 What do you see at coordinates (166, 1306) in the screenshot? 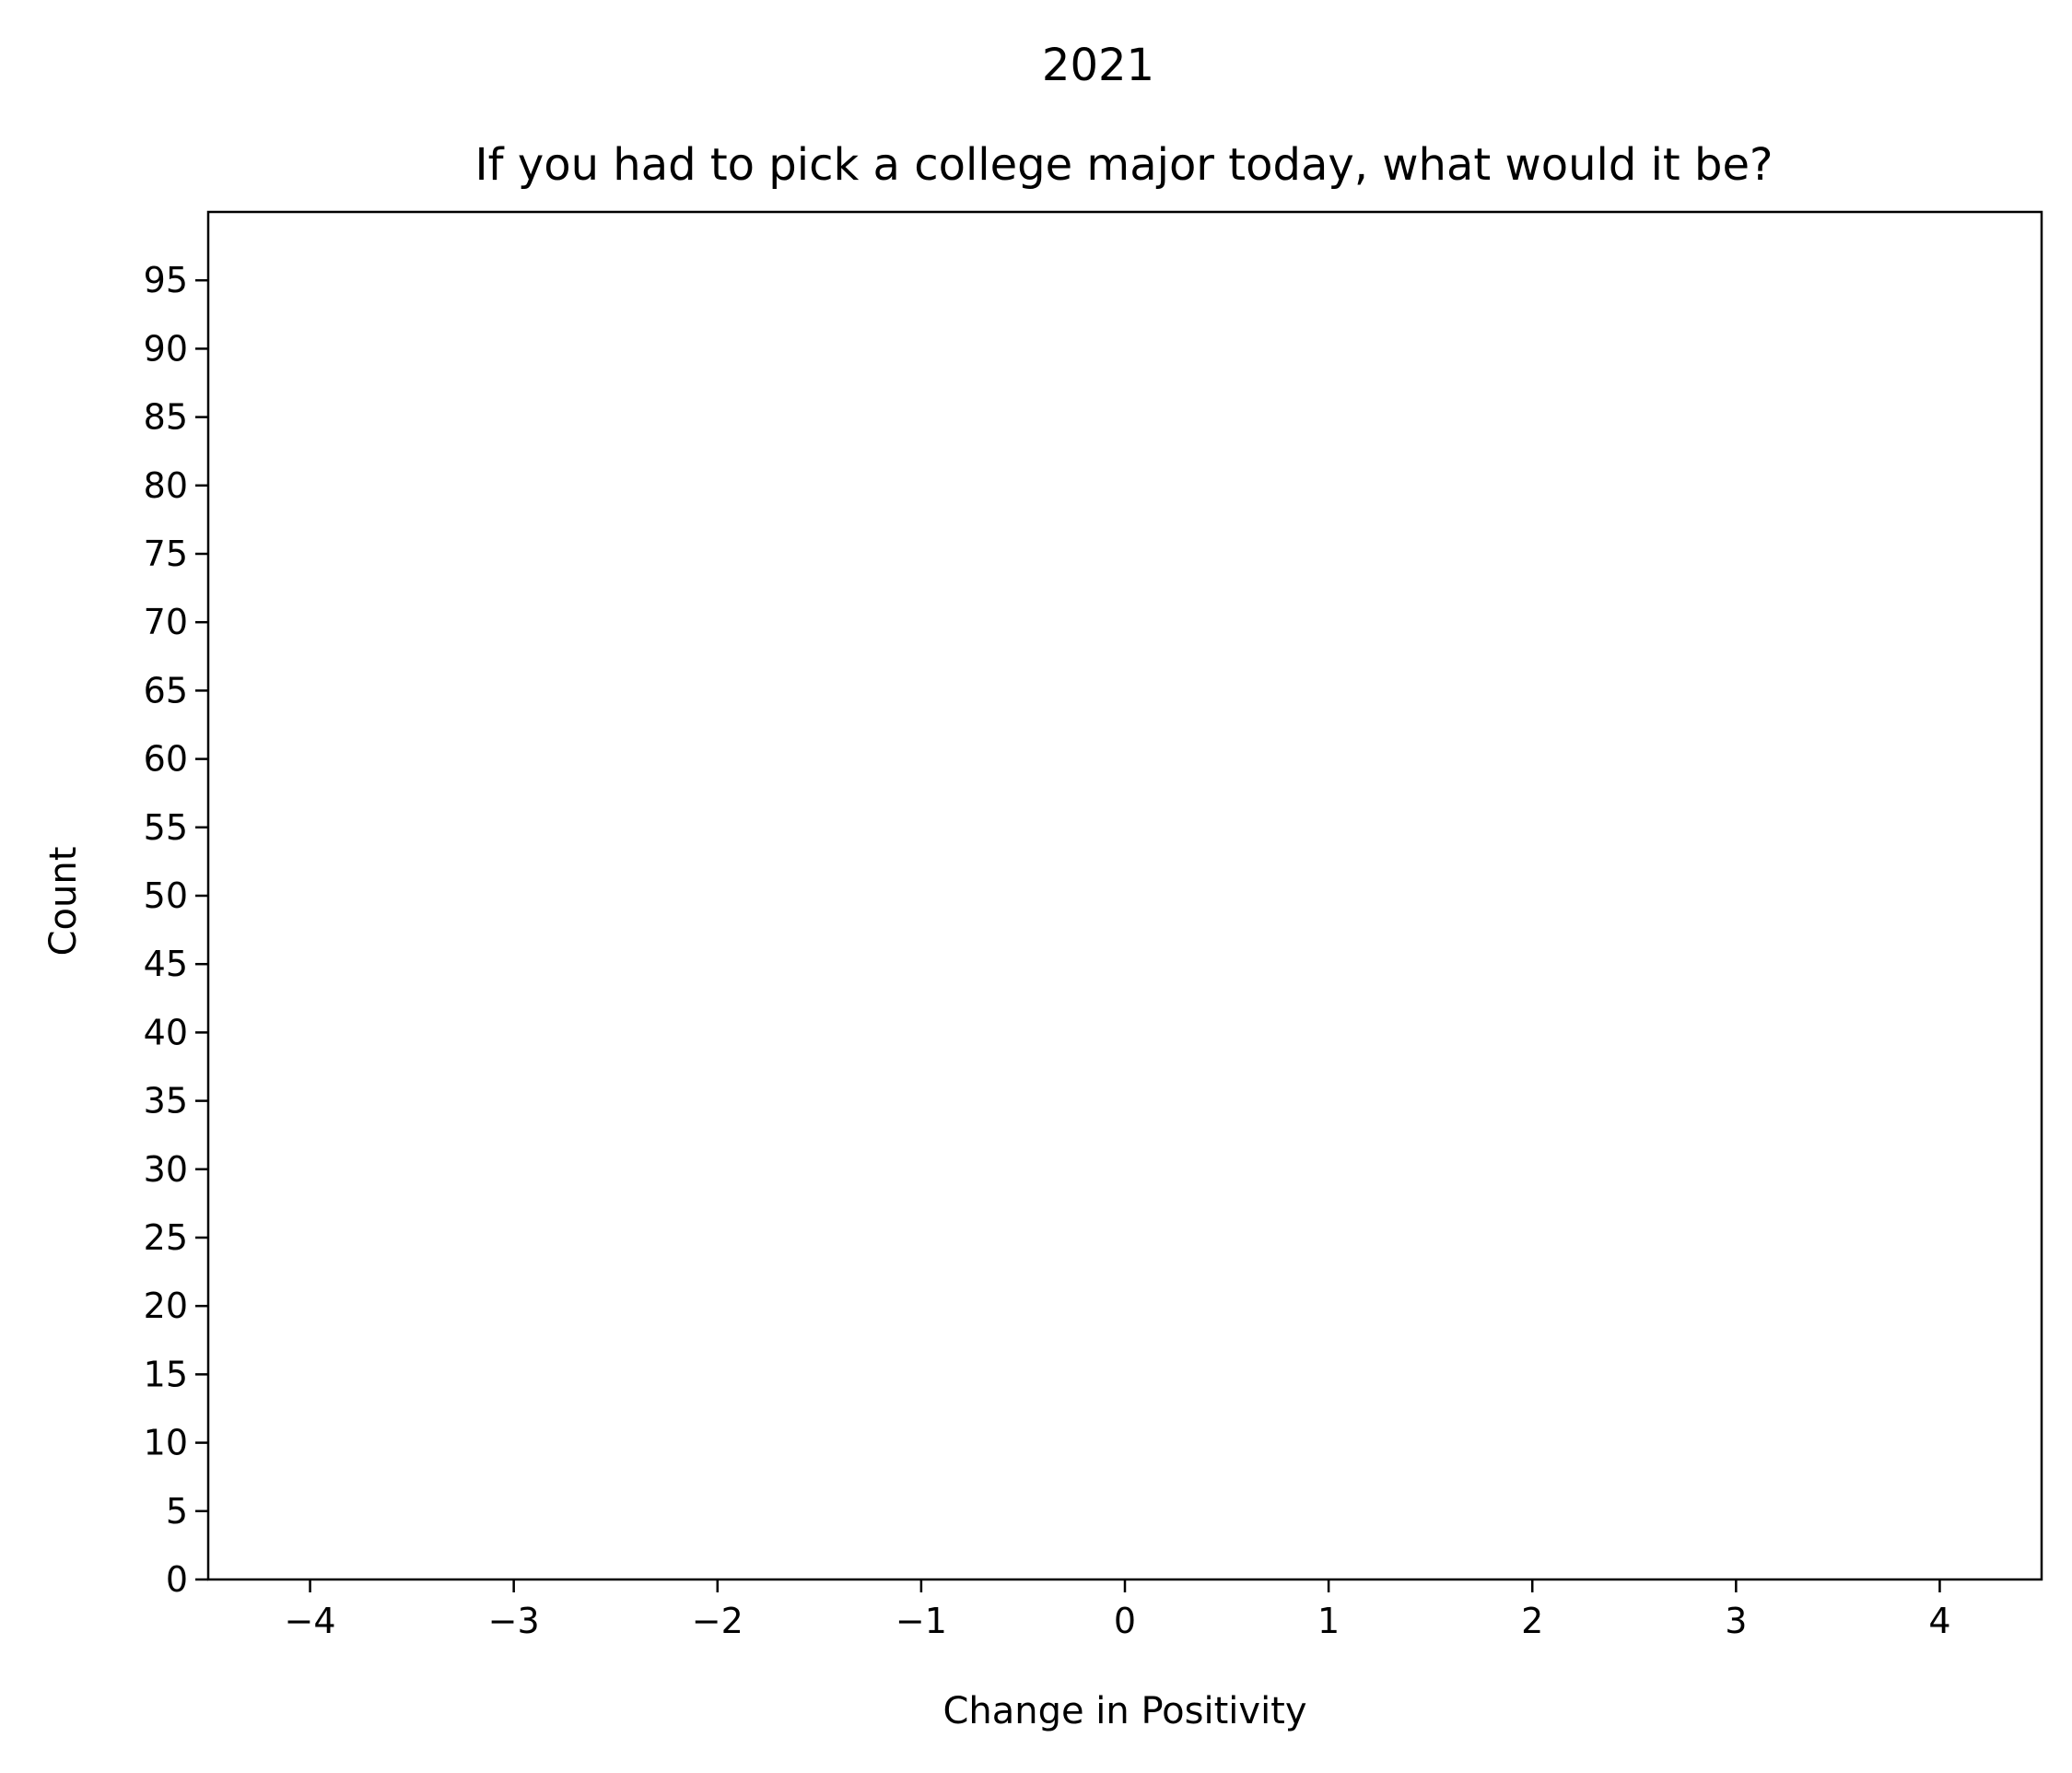
I see `y-tick-label: 20` at bounding box center [166, 1306].